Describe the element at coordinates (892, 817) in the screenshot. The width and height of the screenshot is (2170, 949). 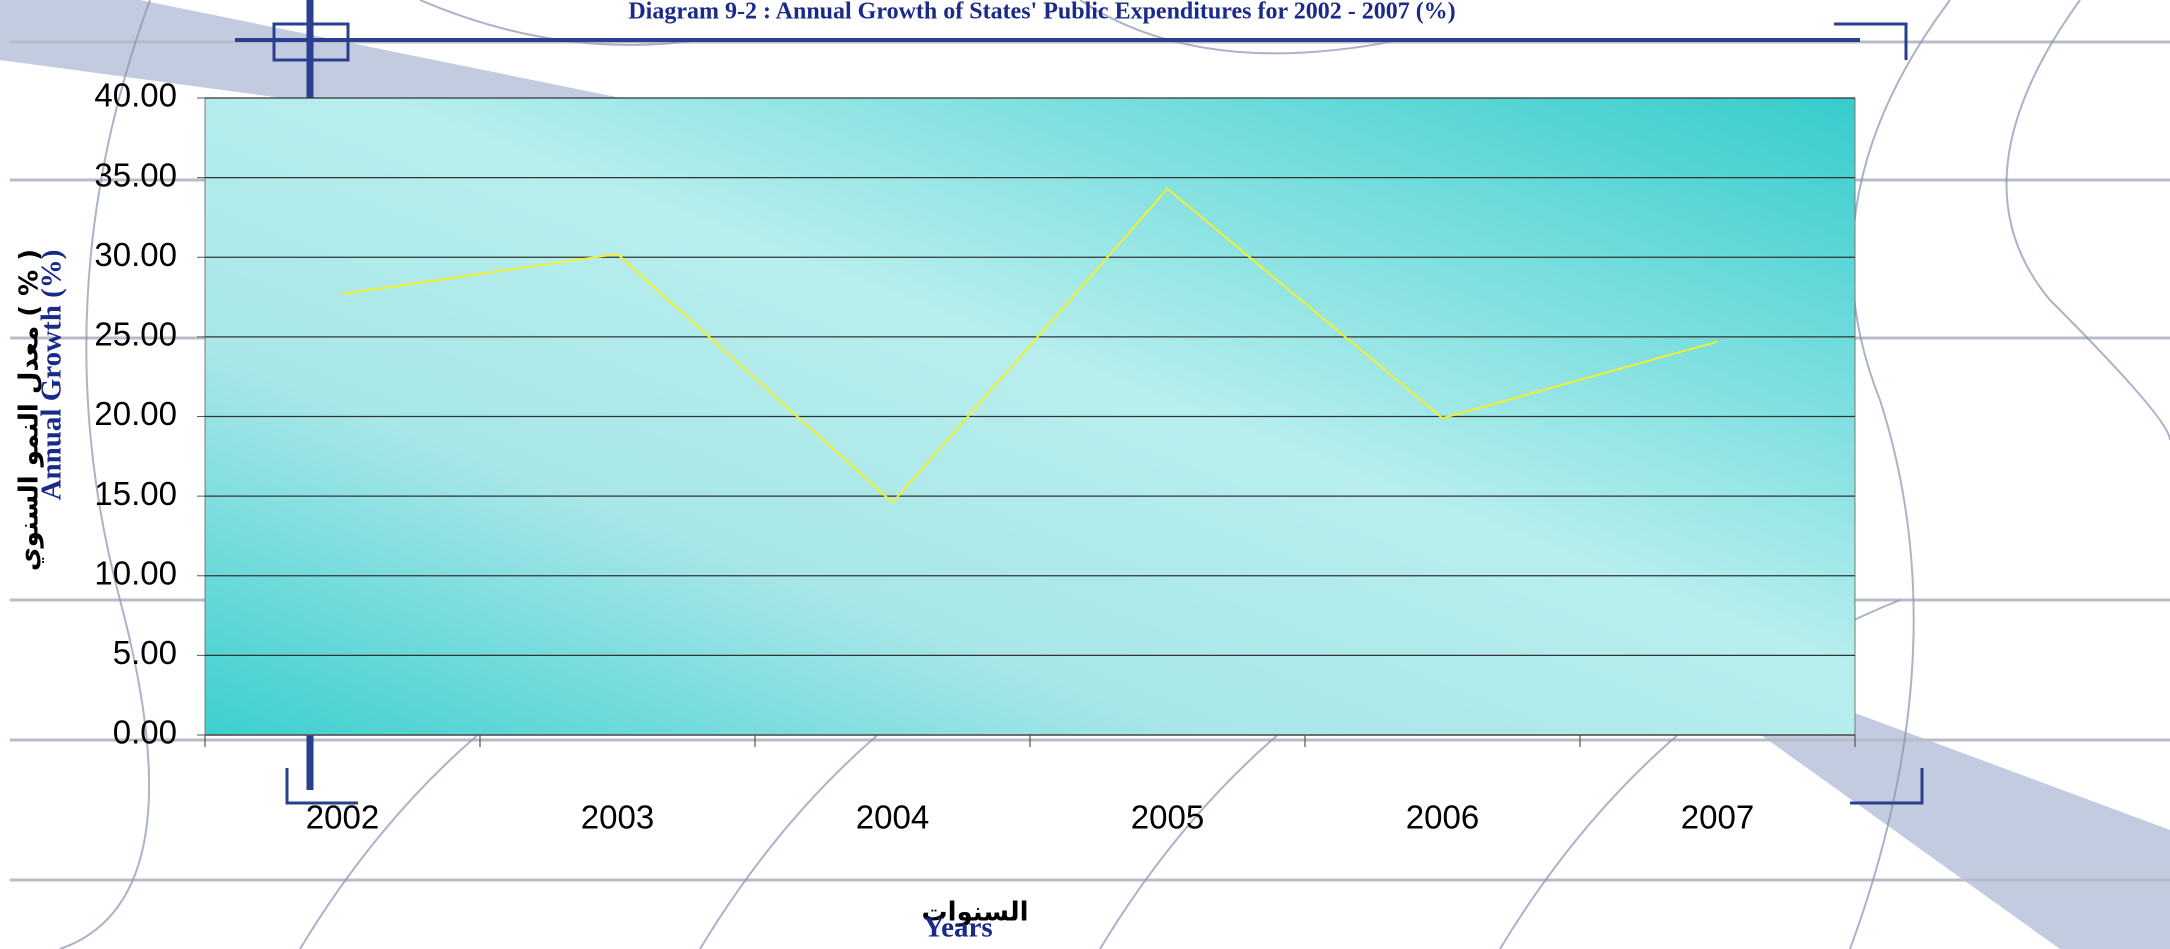
I see `x-tick-label: 2004` at that location.